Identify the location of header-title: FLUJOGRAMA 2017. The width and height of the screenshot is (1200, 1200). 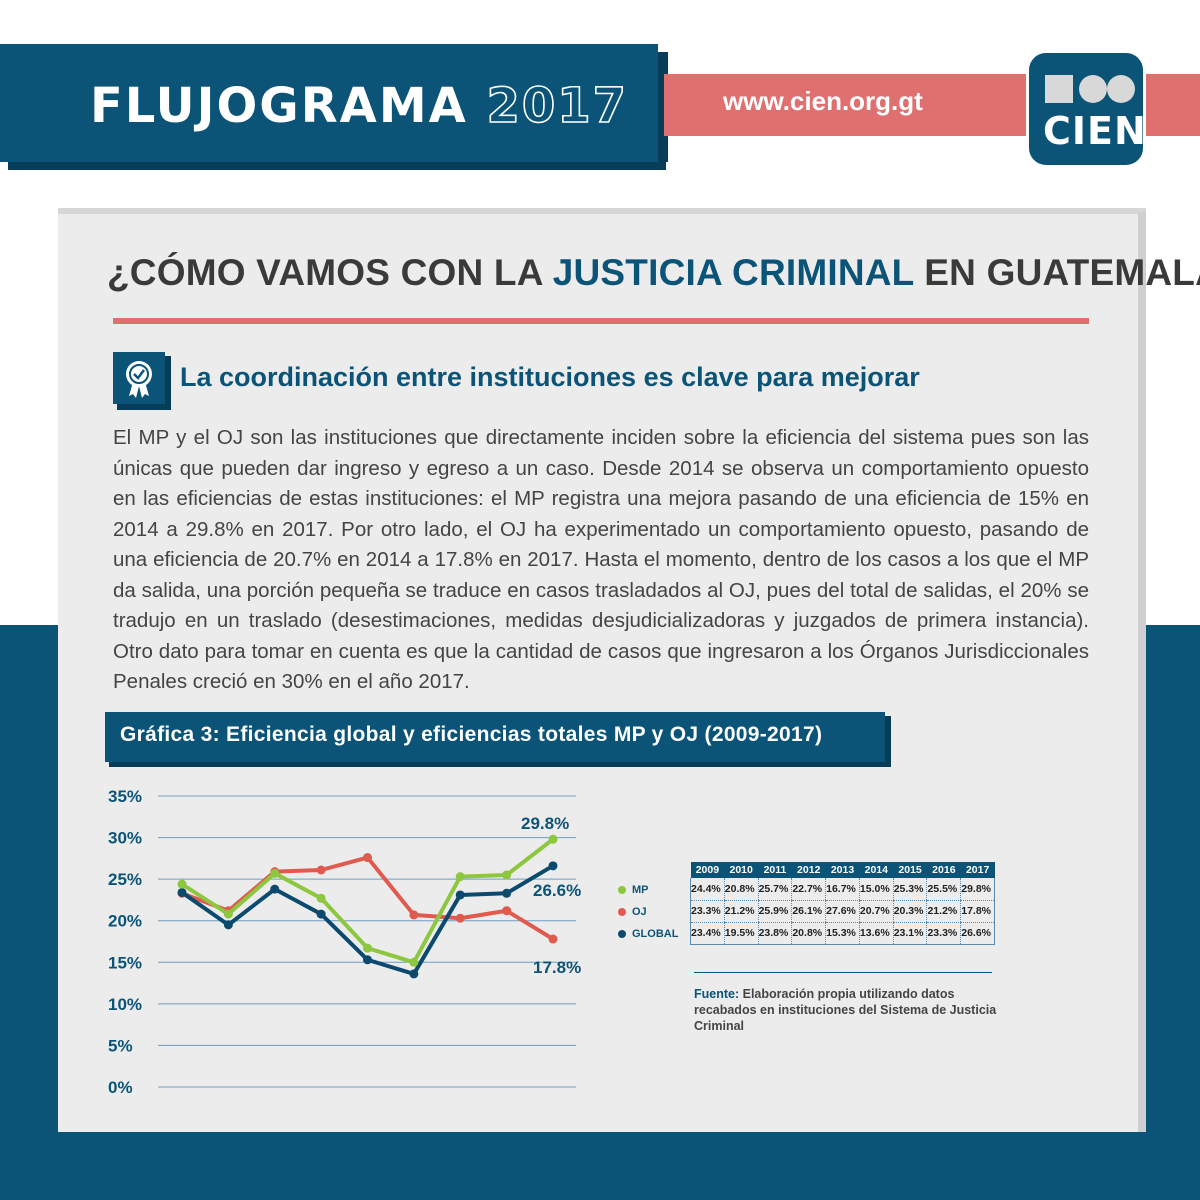
(359, 106).